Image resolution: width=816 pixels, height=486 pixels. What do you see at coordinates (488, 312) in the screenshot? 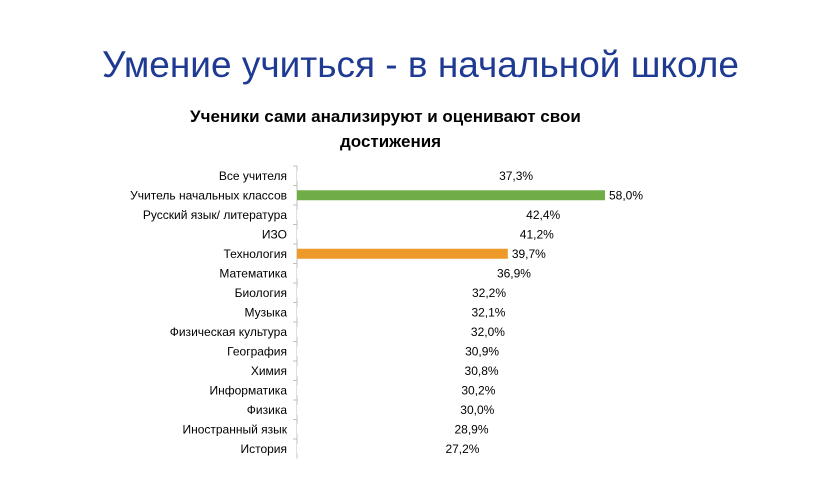
I see `value-label: 32,1%` at bounding box center [488, 312].